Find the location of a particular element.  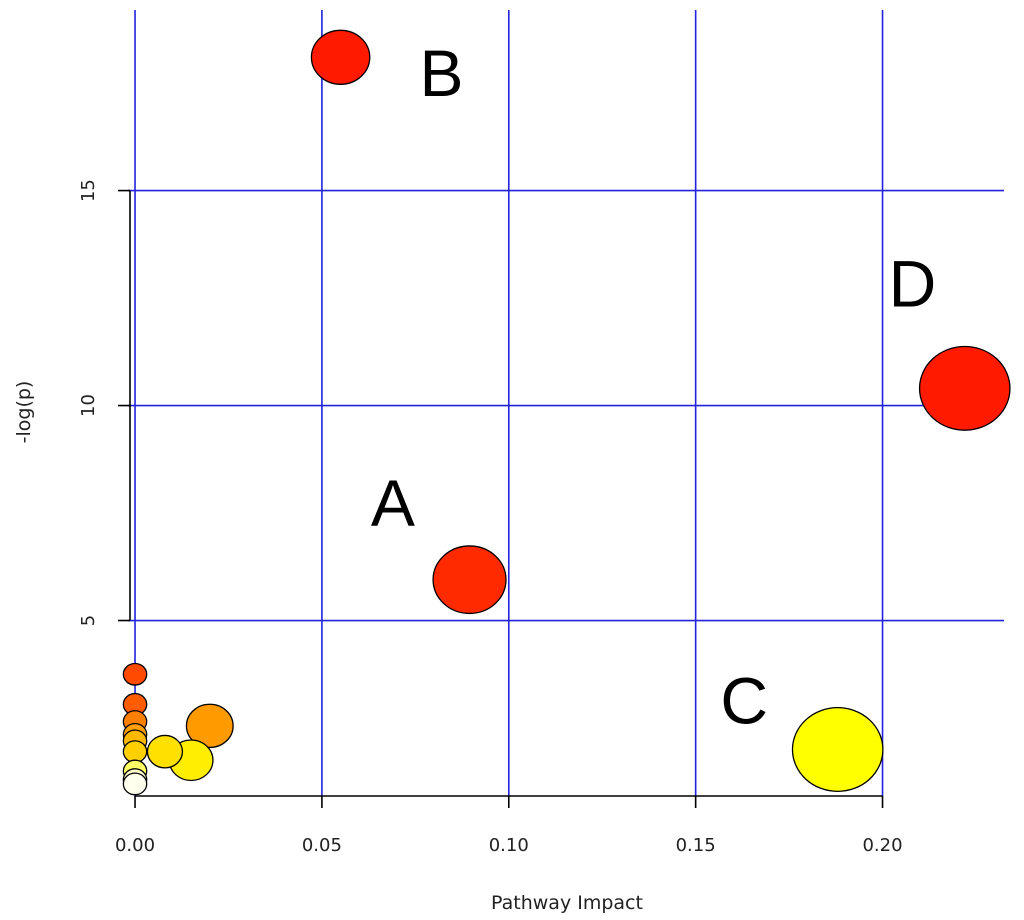

y-tick-label: 5 is located at coordinates (88, 620).